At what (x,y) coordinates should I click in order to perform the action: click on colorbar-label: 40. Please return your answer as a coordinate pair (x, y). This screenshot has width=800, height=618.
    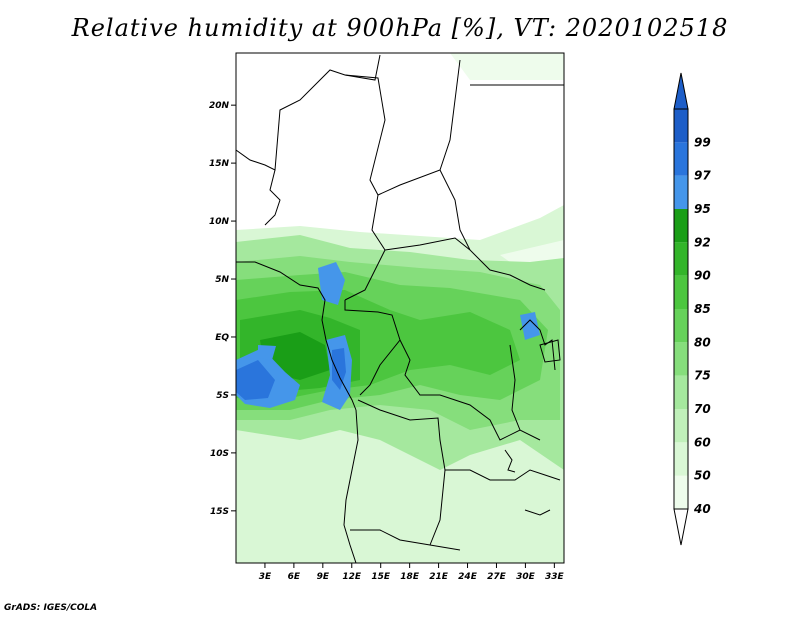
    Looking at the image, I should click on (702, 509).